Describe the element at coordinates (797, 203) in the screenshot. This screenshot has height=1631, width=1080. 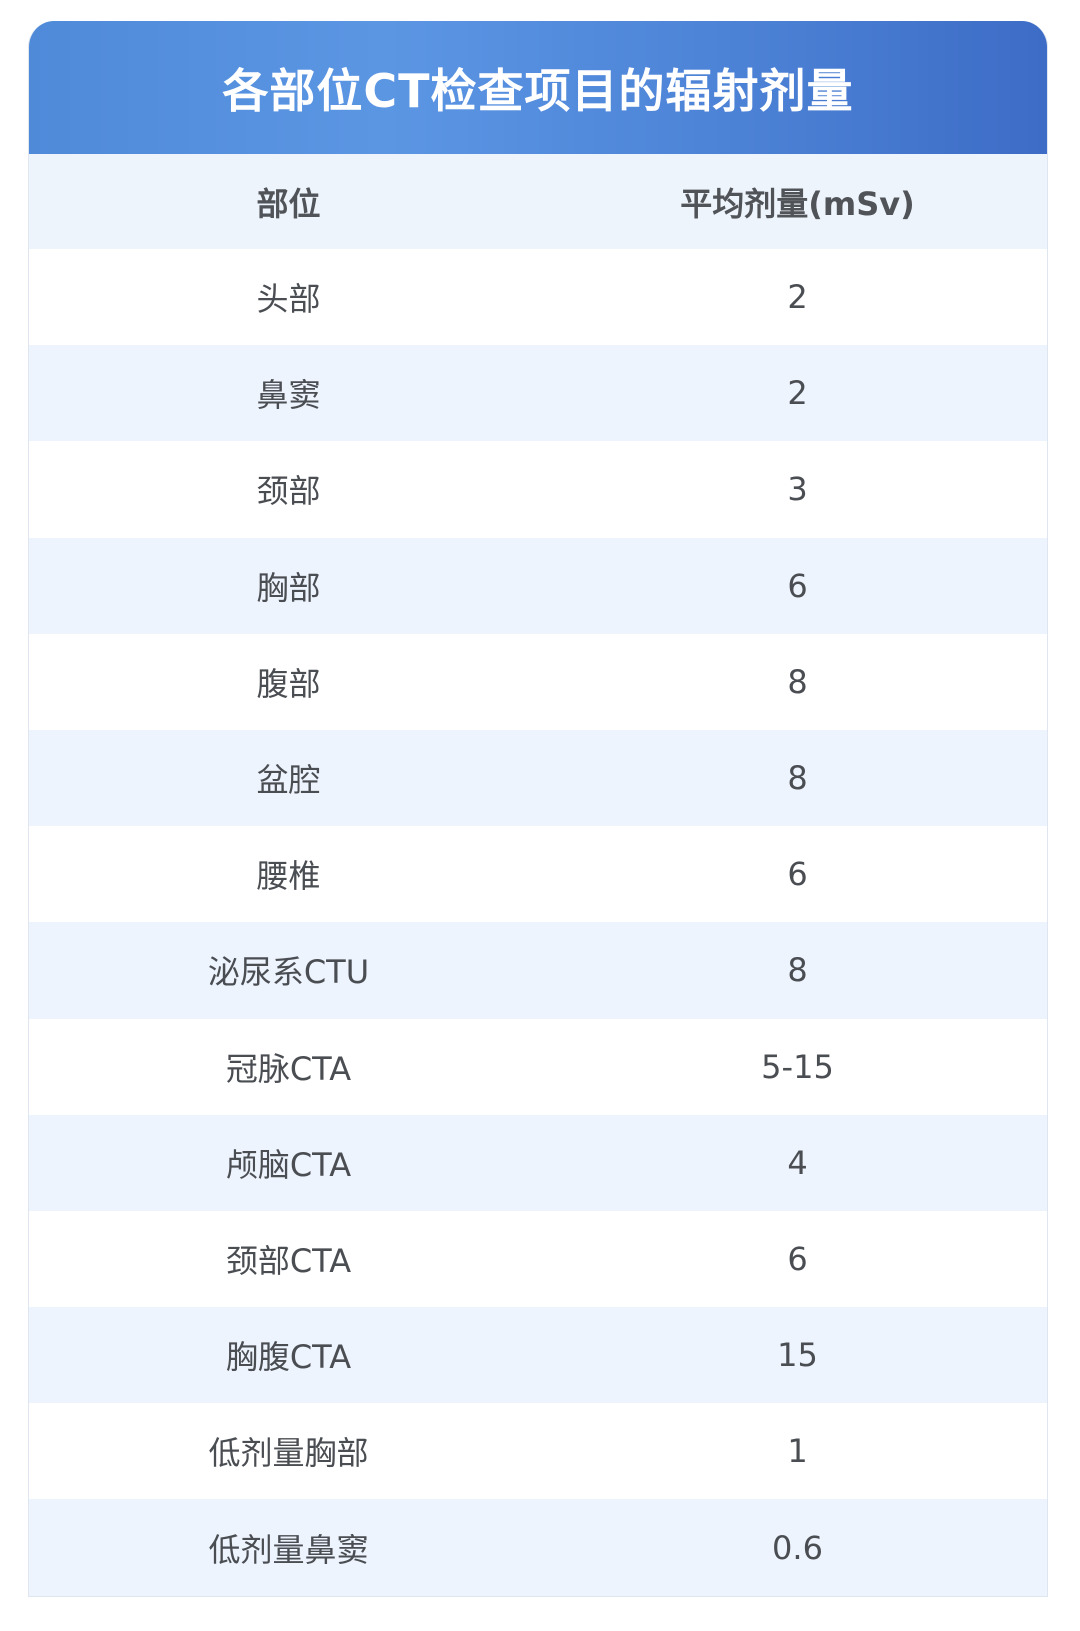
I see `column-header-dose: 平均剂量(mSv)` at that location.